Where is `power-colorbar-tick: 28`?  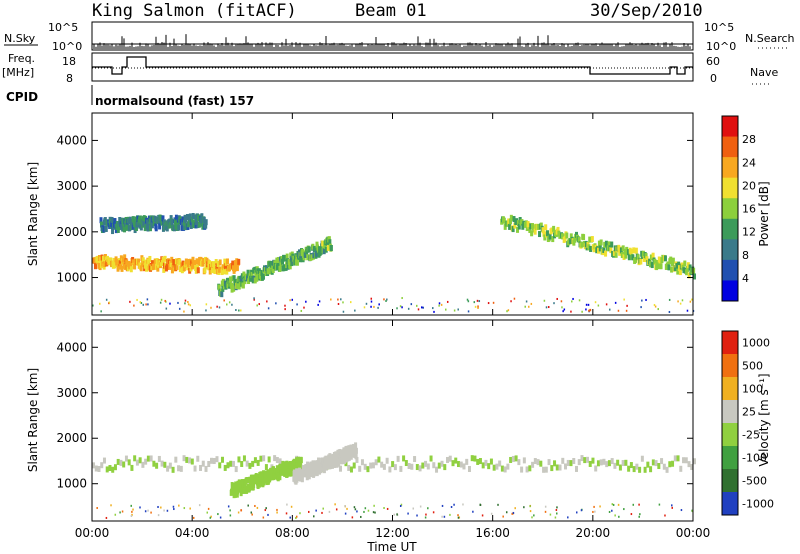
power-colorbar-tick: 28 is located at coordinates (749, 139).